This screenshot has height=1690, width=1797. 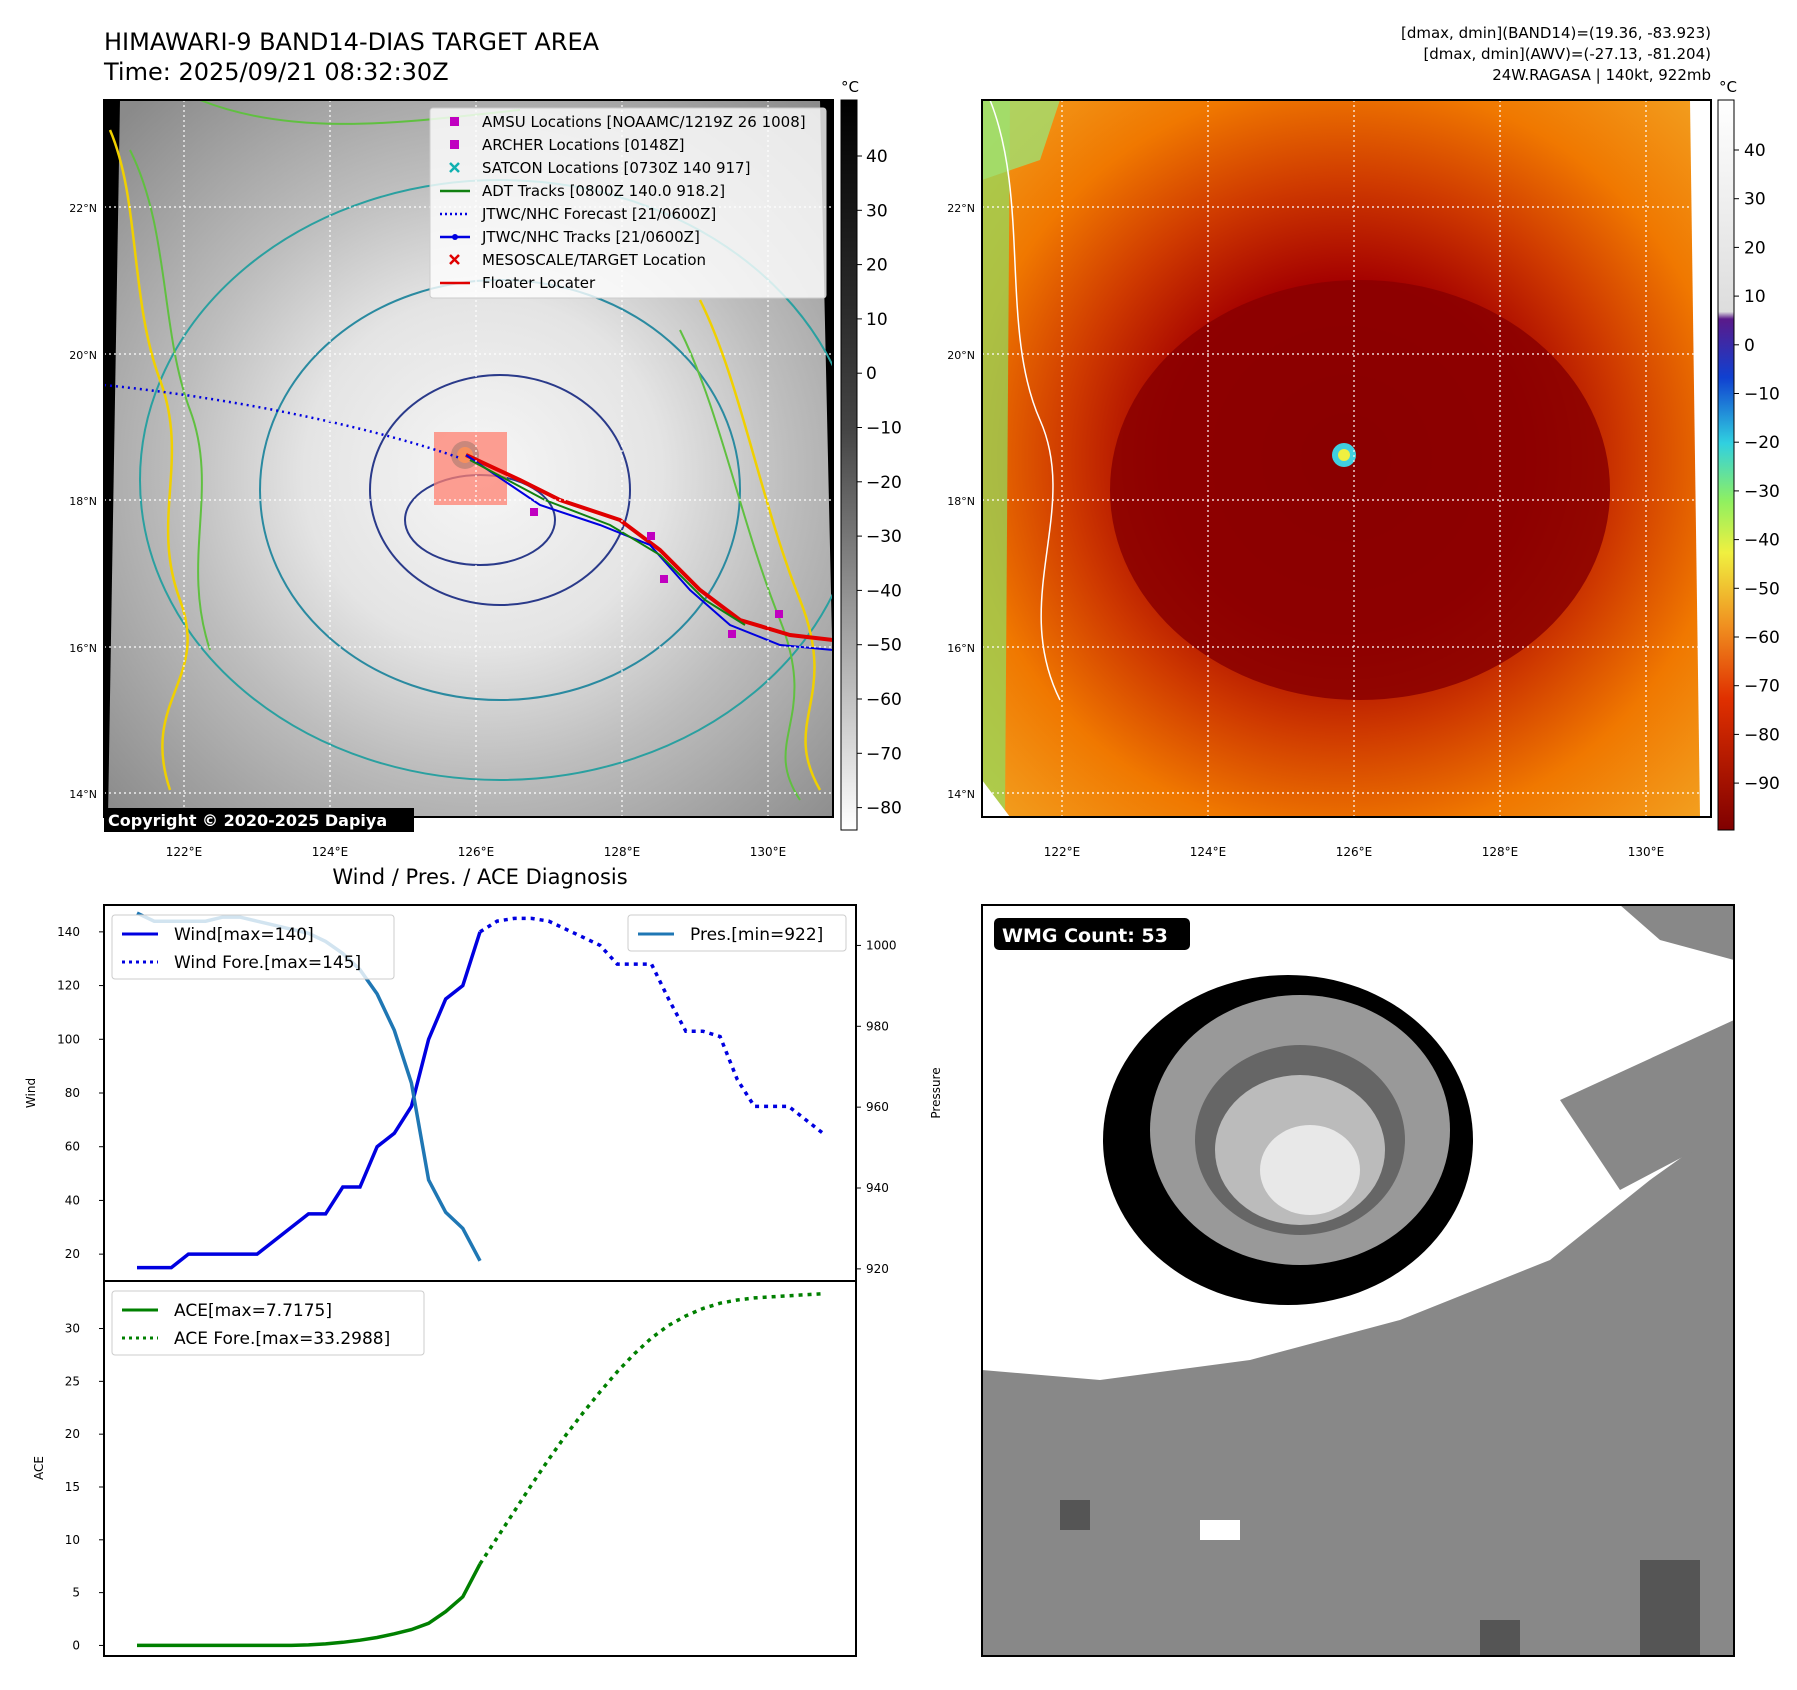 I want to click on copyright-box, so click(x=259, y=820).